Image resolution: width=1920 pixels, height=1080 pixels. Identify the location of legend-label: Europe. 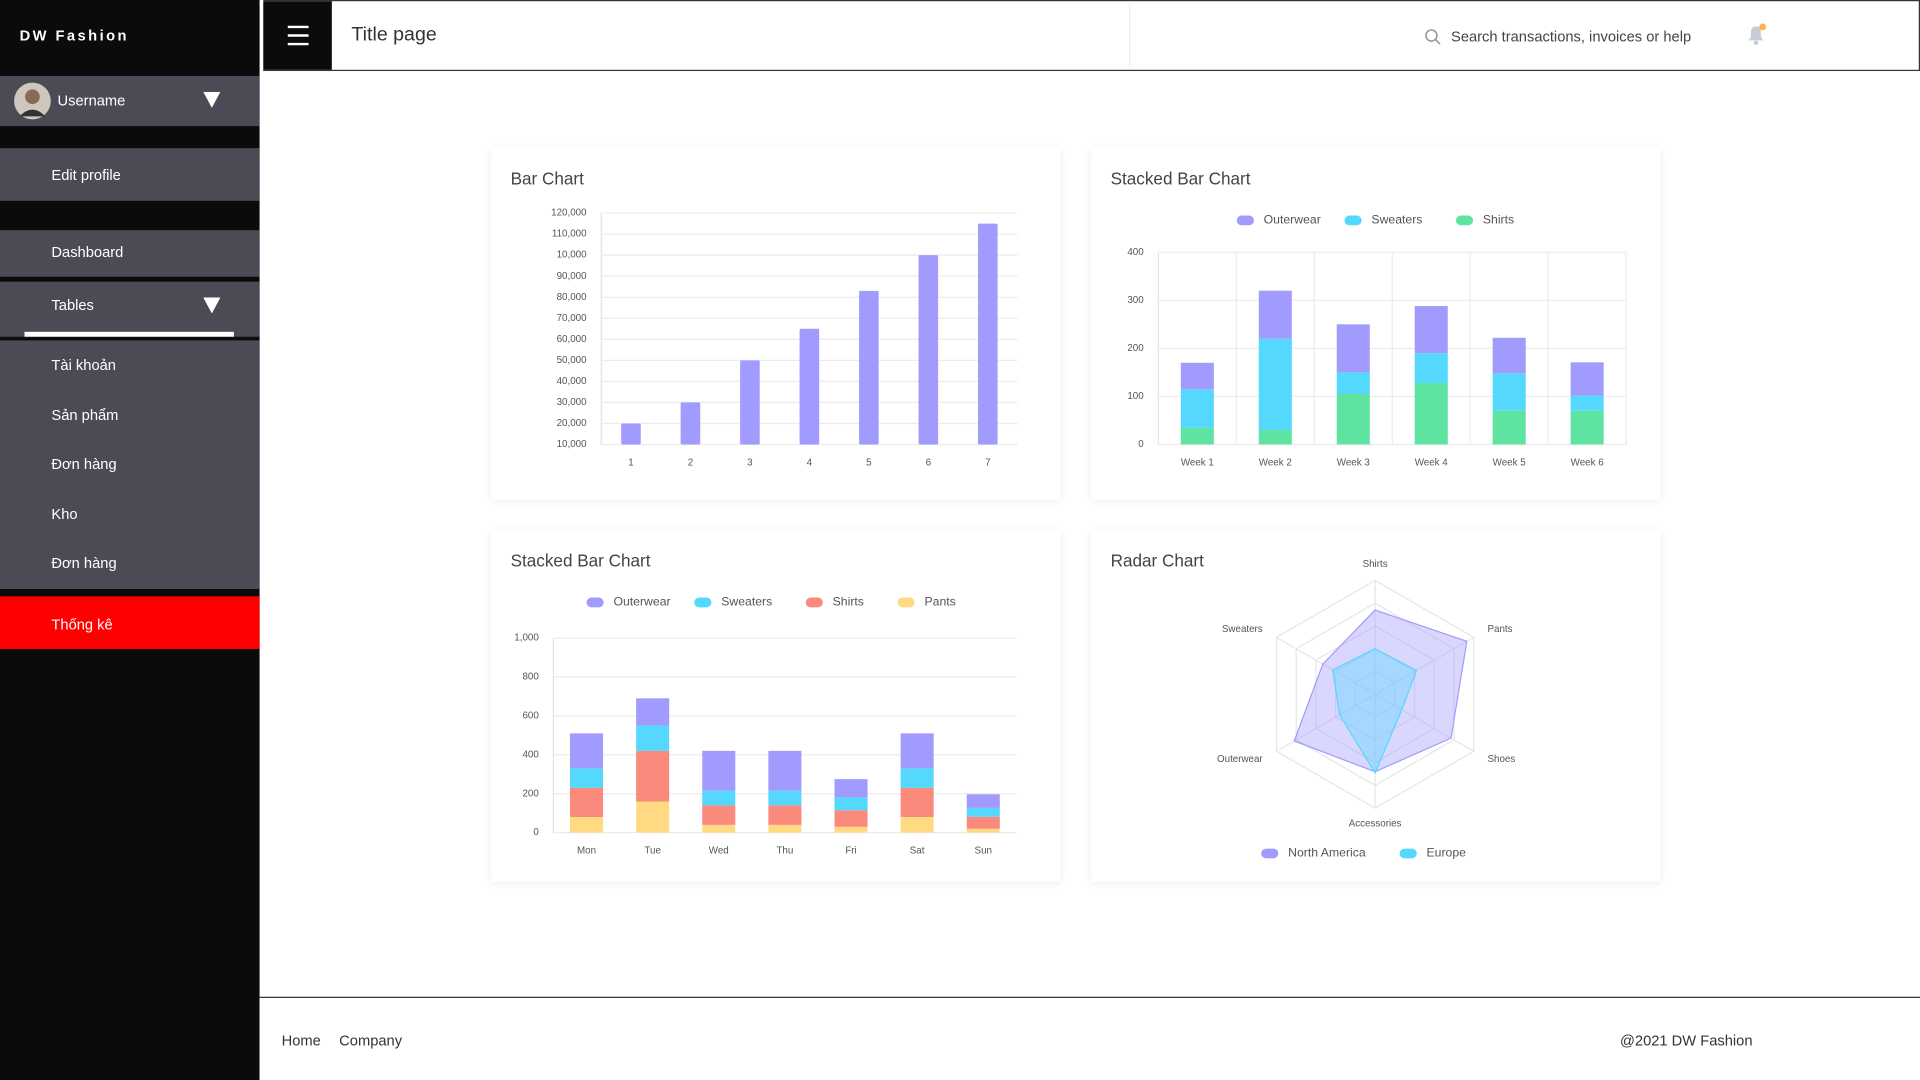
(1447, 853).